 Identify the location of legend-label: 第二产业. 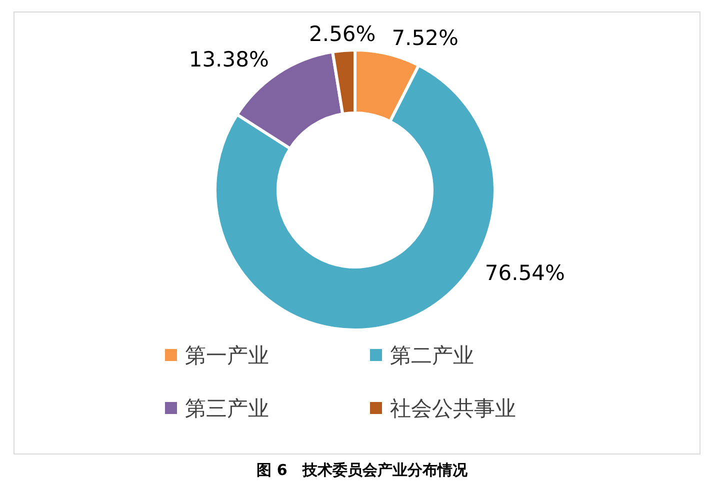
(432, 355).